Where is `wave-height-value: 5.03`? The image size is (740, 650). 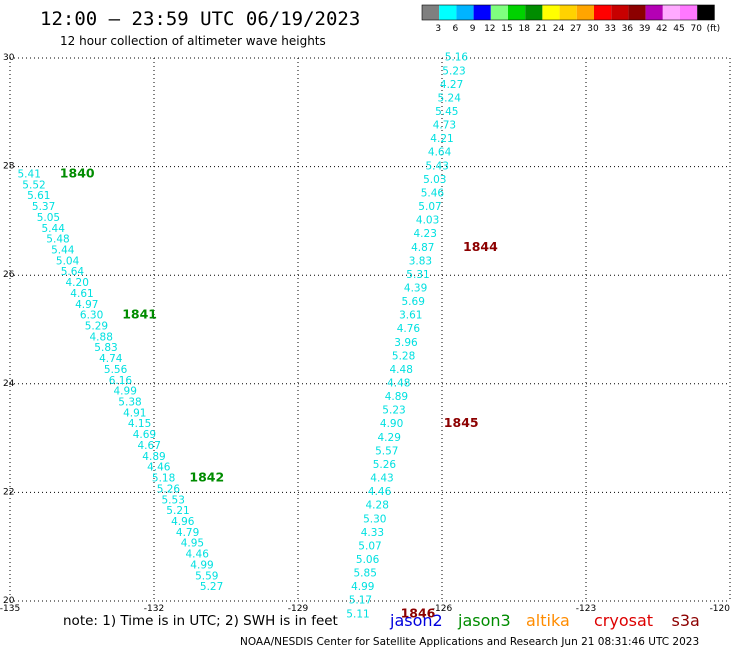 wave-height-value: 5.03 is located at coordinates (434, 180).